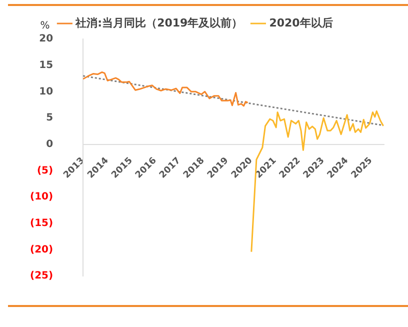 The image size is (408, 327). What do you see at coordinates (42, 197) in the screenshot?
I see `y-tick-label: (10)` at bounding box center [42, 197].